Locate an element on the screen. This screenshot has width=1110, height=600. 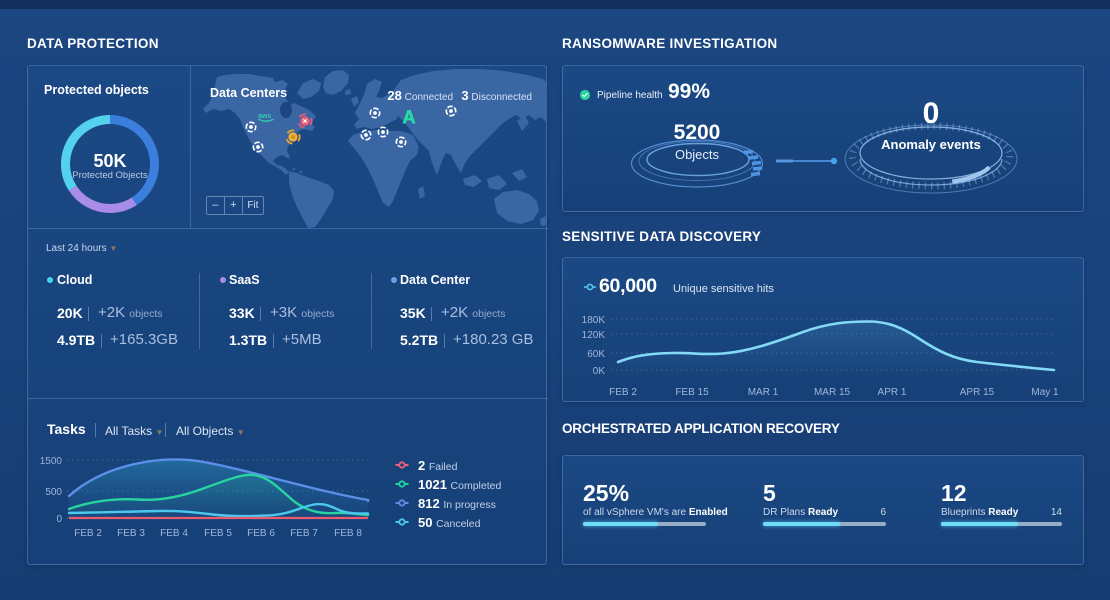
svg-text: 0K is located at coordinates (599, 371).